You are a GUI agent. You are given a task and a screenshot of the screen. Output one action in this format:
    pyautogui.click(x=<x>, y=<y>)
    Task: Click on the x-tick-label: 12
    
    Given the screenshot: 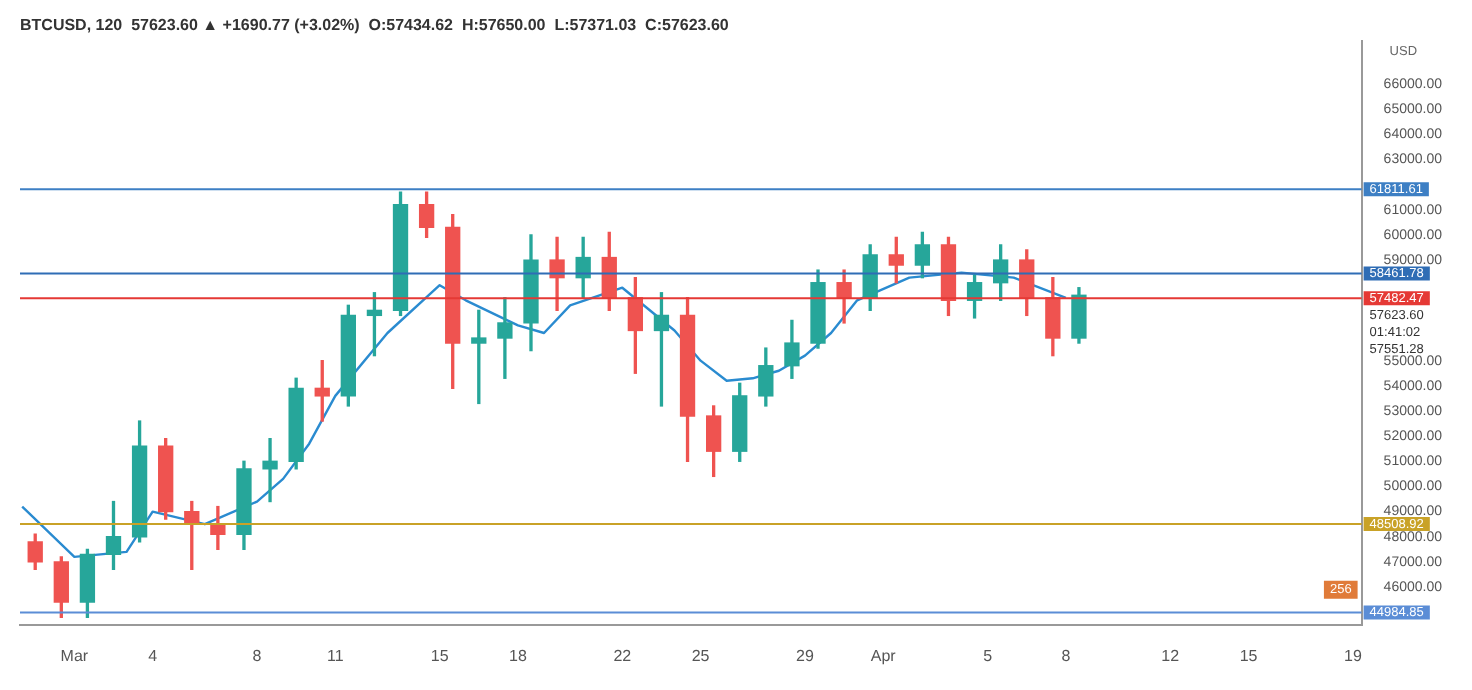 What is the action you would take?
    pyautogui.click(x=1171, y=655)
    